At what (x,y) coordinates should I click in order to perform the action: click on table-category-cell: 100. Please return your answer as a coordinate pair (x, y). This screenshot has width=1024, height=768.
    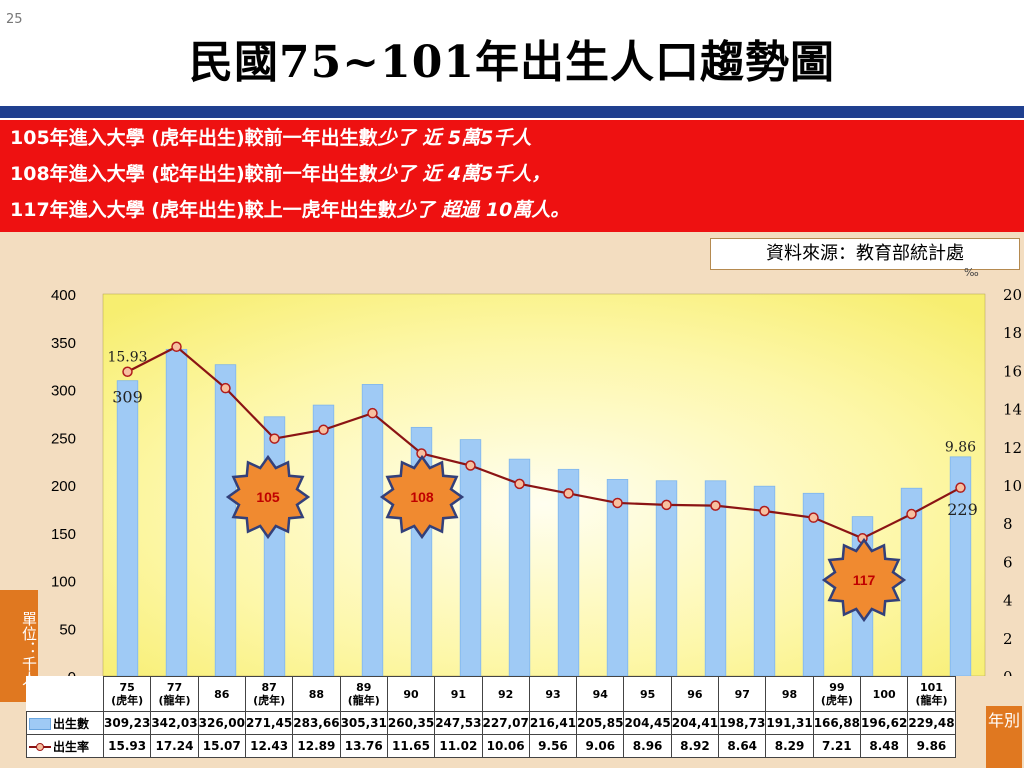
    Looking at the image, I should click on (884, 694).